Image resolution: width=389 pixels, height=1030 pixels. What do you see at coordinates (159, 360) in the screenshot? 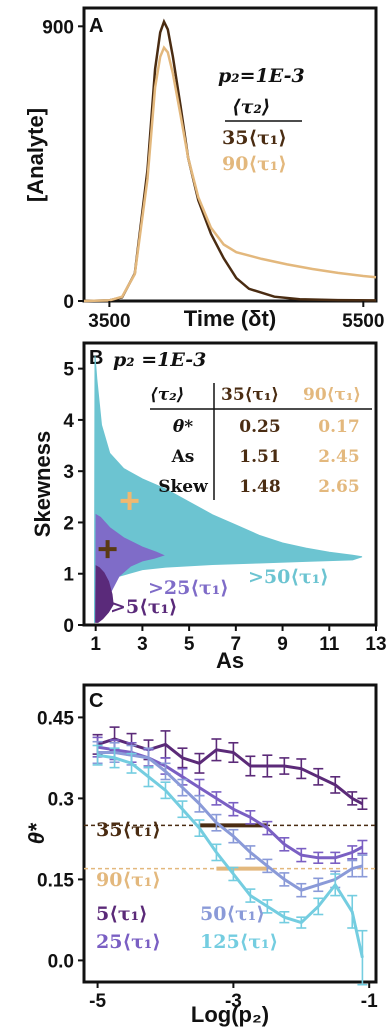
I see `panel-b-annotation-title: p₂ =1E-3` at bounding box center [159, 360].